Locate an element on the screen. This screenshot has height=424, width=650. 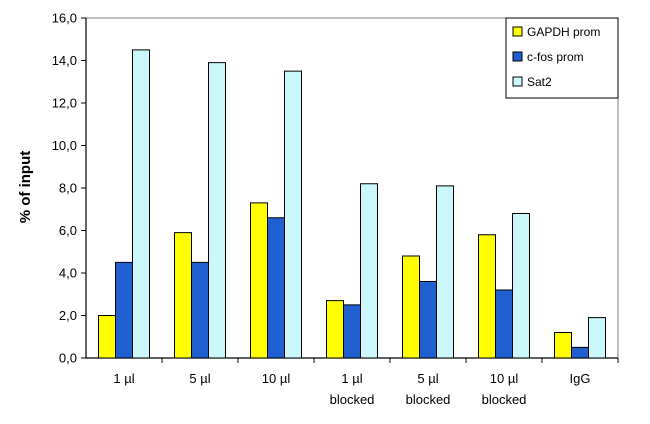
y-tick-label: 10,0 is located at coordinates (64, 145).